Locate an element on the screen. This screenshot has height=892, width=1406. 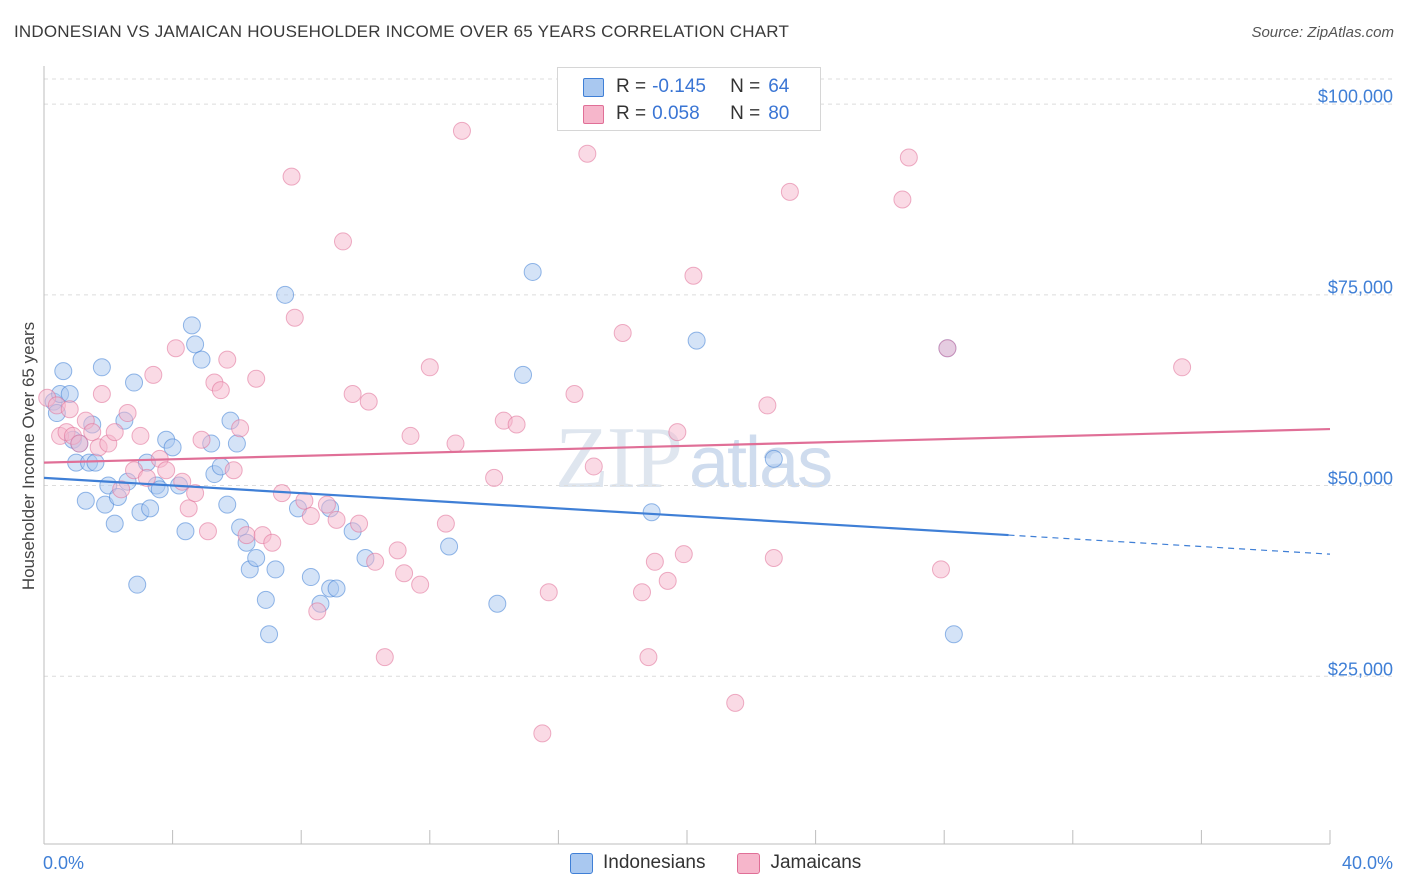
y-tick-label: $75,000 is located at coordinates (1360, 287).